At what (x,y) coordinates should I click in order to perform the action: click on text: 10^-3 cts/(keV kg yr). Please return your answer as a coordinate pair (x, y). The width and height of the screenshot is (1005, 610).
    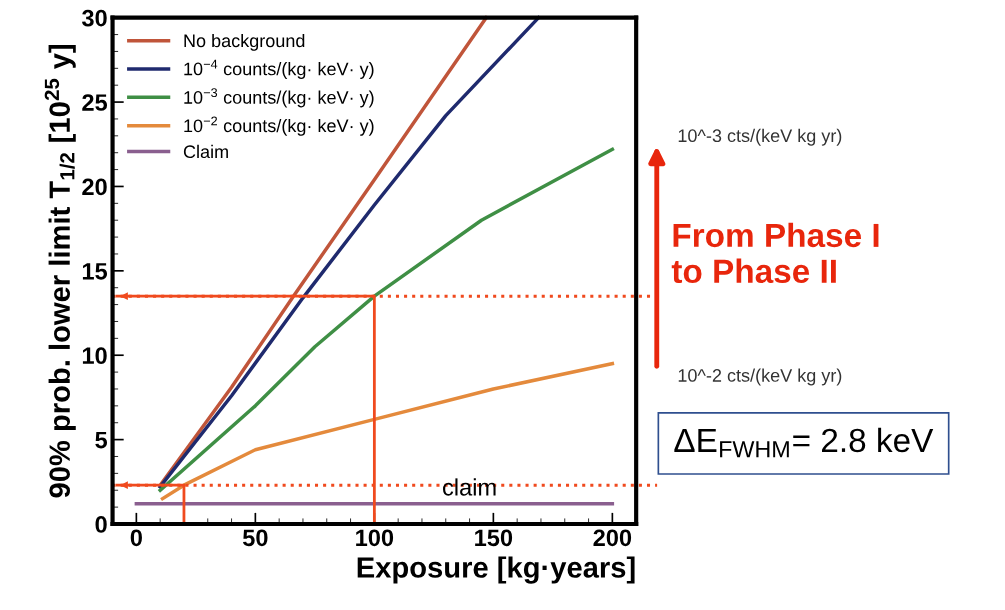
    Looking at the image, I should click on (760, 137).